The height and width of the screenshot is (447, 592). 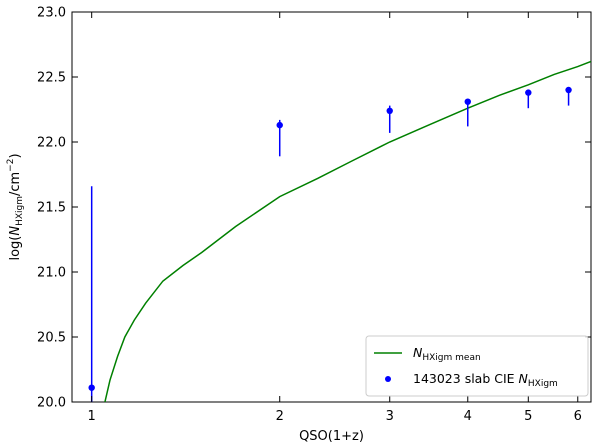 What do you see at coordinates (15, 206) in the screenshot?
I see `y-axis-label: log(NHXigm/cm−2)` at bounding box center [15, 206].